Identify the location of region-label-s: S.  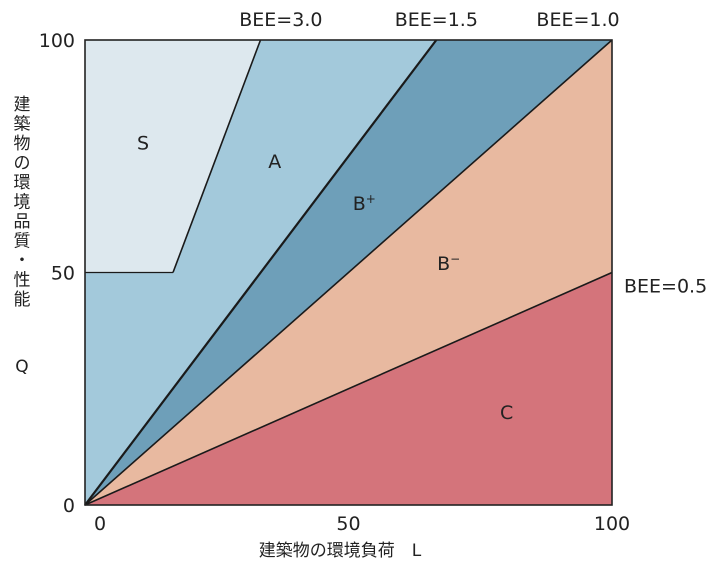
(143, 143).